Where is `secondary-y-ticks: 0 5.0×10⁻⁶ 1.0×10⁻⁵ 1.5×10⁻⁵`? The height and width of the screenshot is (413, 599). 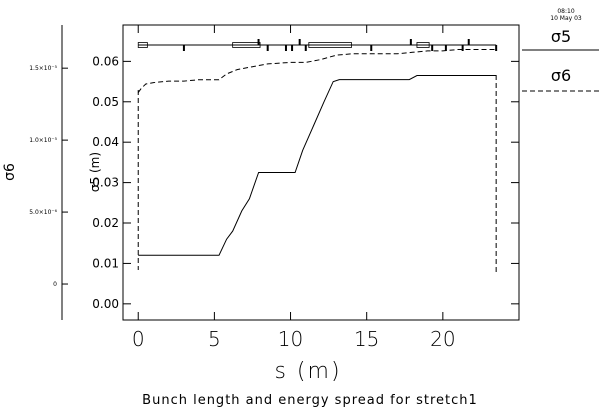 secondary-y-ticks: 0 5.0×10⁻⁶ 1.0×10⁻⁵ 1.5×10⁻⁵ is located at coordinates (48, 176).